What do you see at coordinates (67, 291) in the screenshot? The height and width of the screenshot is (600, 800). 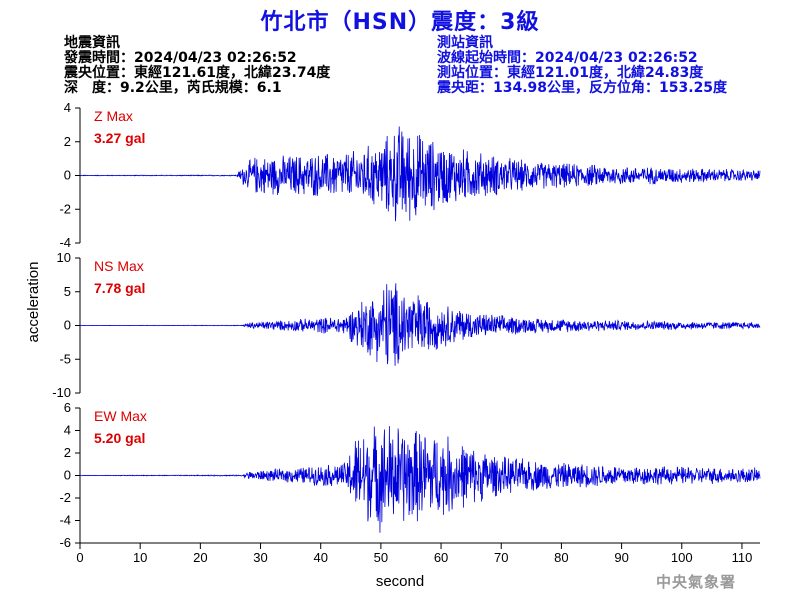 I see `y-tick-label: 5` at bounding box center [67, 291].